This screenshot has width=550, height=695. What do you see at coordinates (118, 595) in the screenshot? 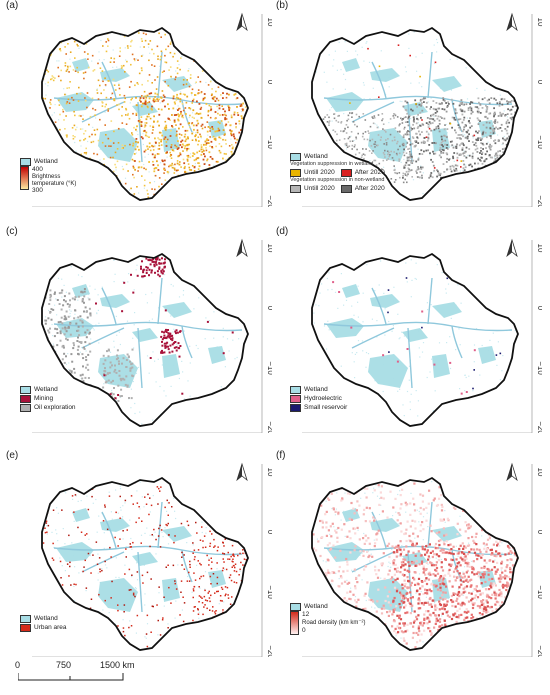
I see `wetland-area` at bounding box center [118, 595].